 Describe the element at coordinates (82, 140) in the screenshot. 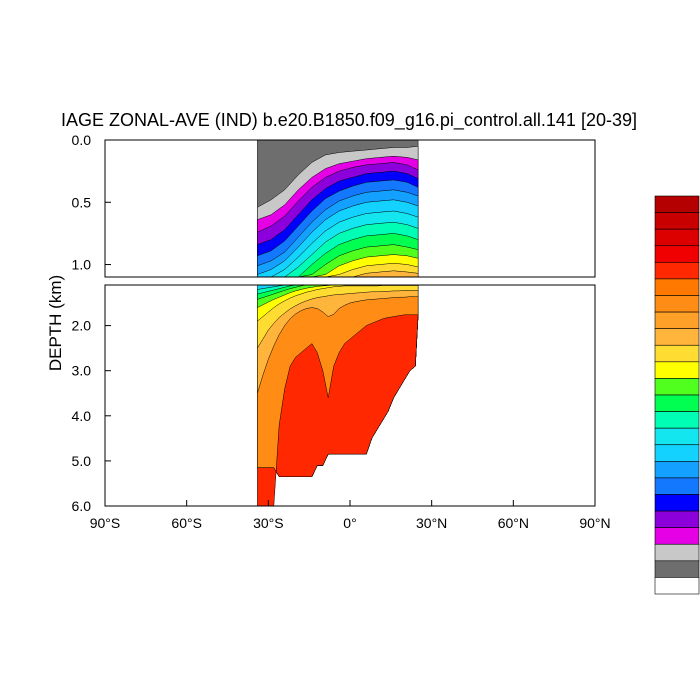

I see `y-tick-label-top-0: 0.0` at that location.